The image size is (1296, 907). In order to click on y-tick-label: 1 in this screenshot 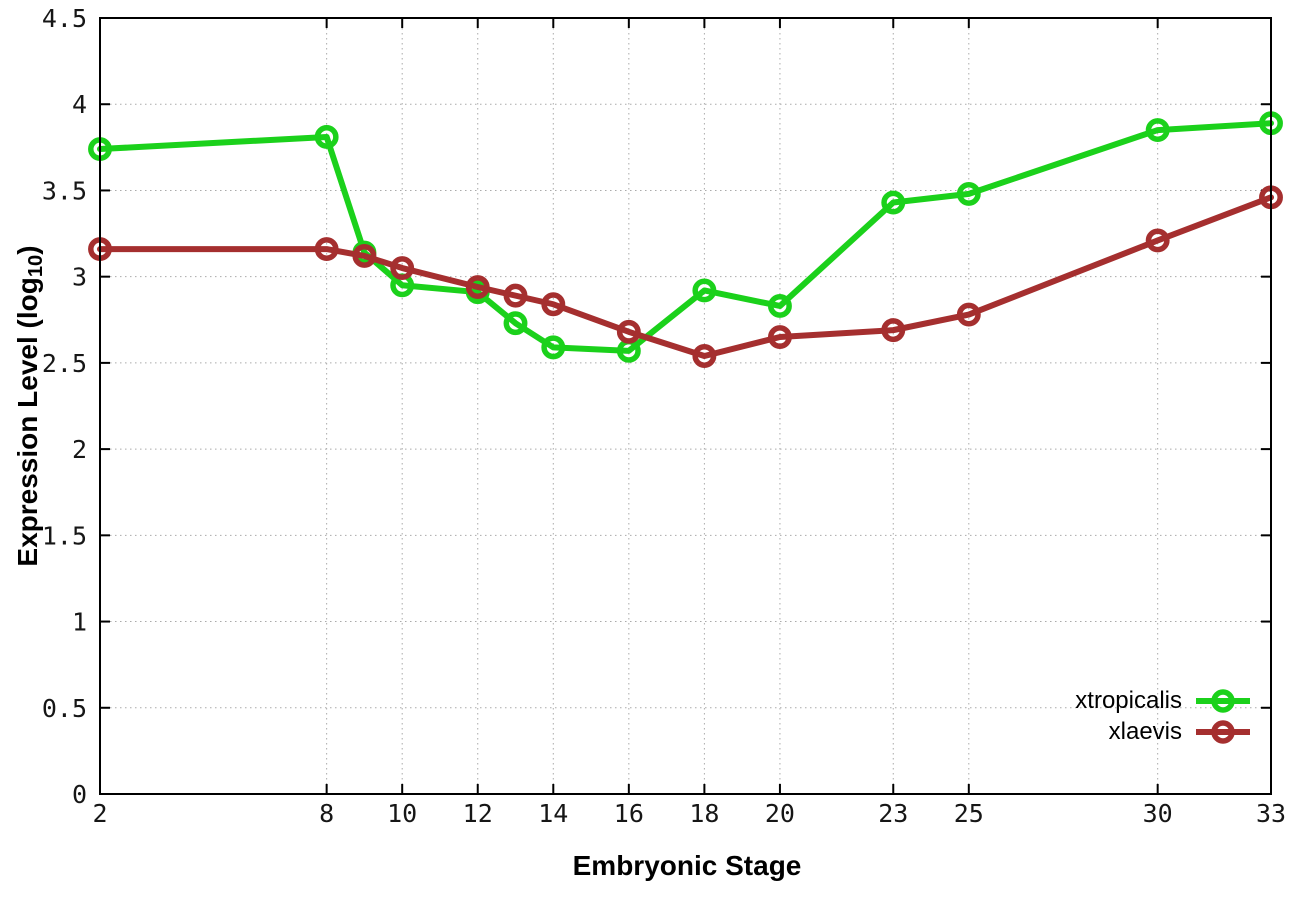, I will do `click(79, 622)`.